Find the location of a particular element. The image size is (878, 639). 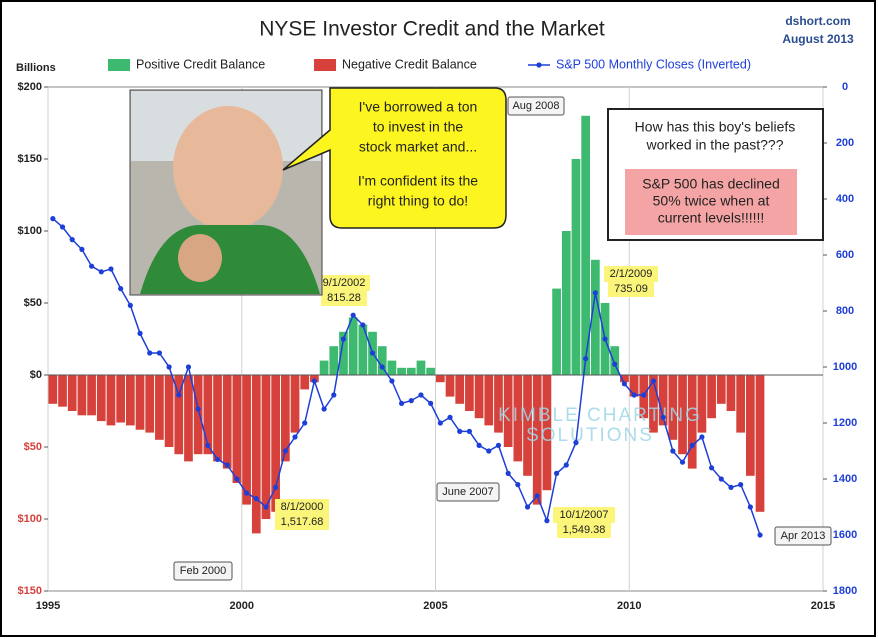

y2-tick-label: 600 is located at coordinates (845, 255).